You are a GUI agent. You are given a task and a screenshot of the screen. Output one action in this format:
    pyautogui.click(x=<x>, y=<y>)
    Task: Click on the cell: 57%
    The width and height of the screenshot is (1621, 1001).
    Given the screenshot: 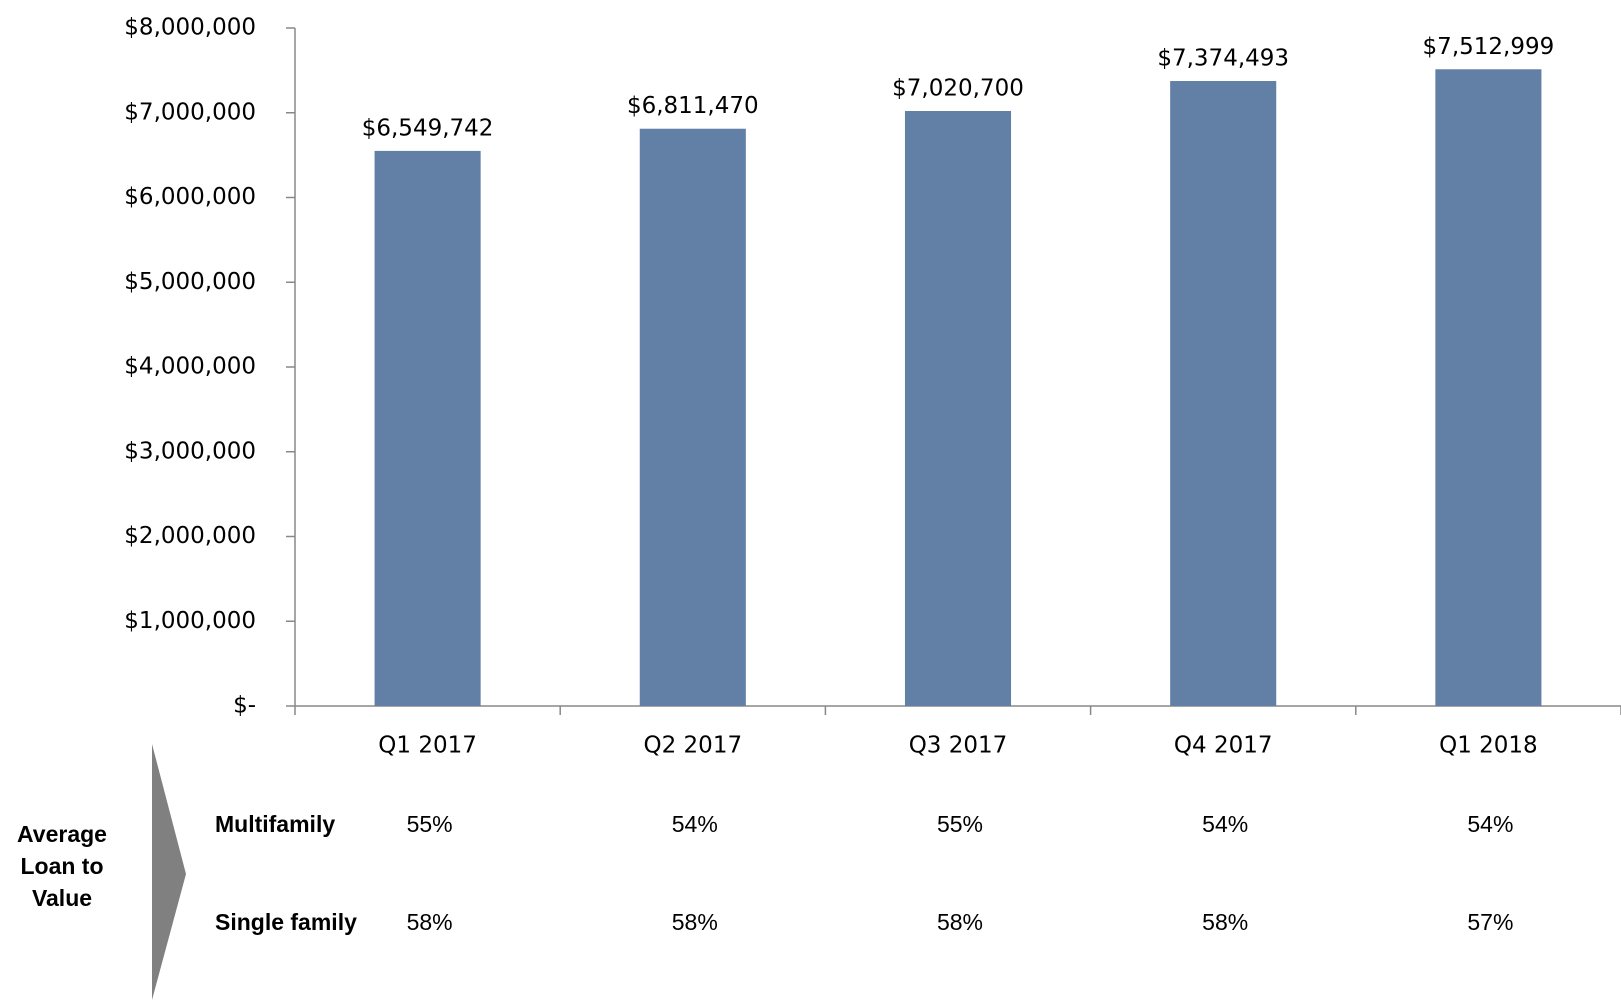 What is the action you would take?
    pyautogui.click(x=1490, y=922)
    